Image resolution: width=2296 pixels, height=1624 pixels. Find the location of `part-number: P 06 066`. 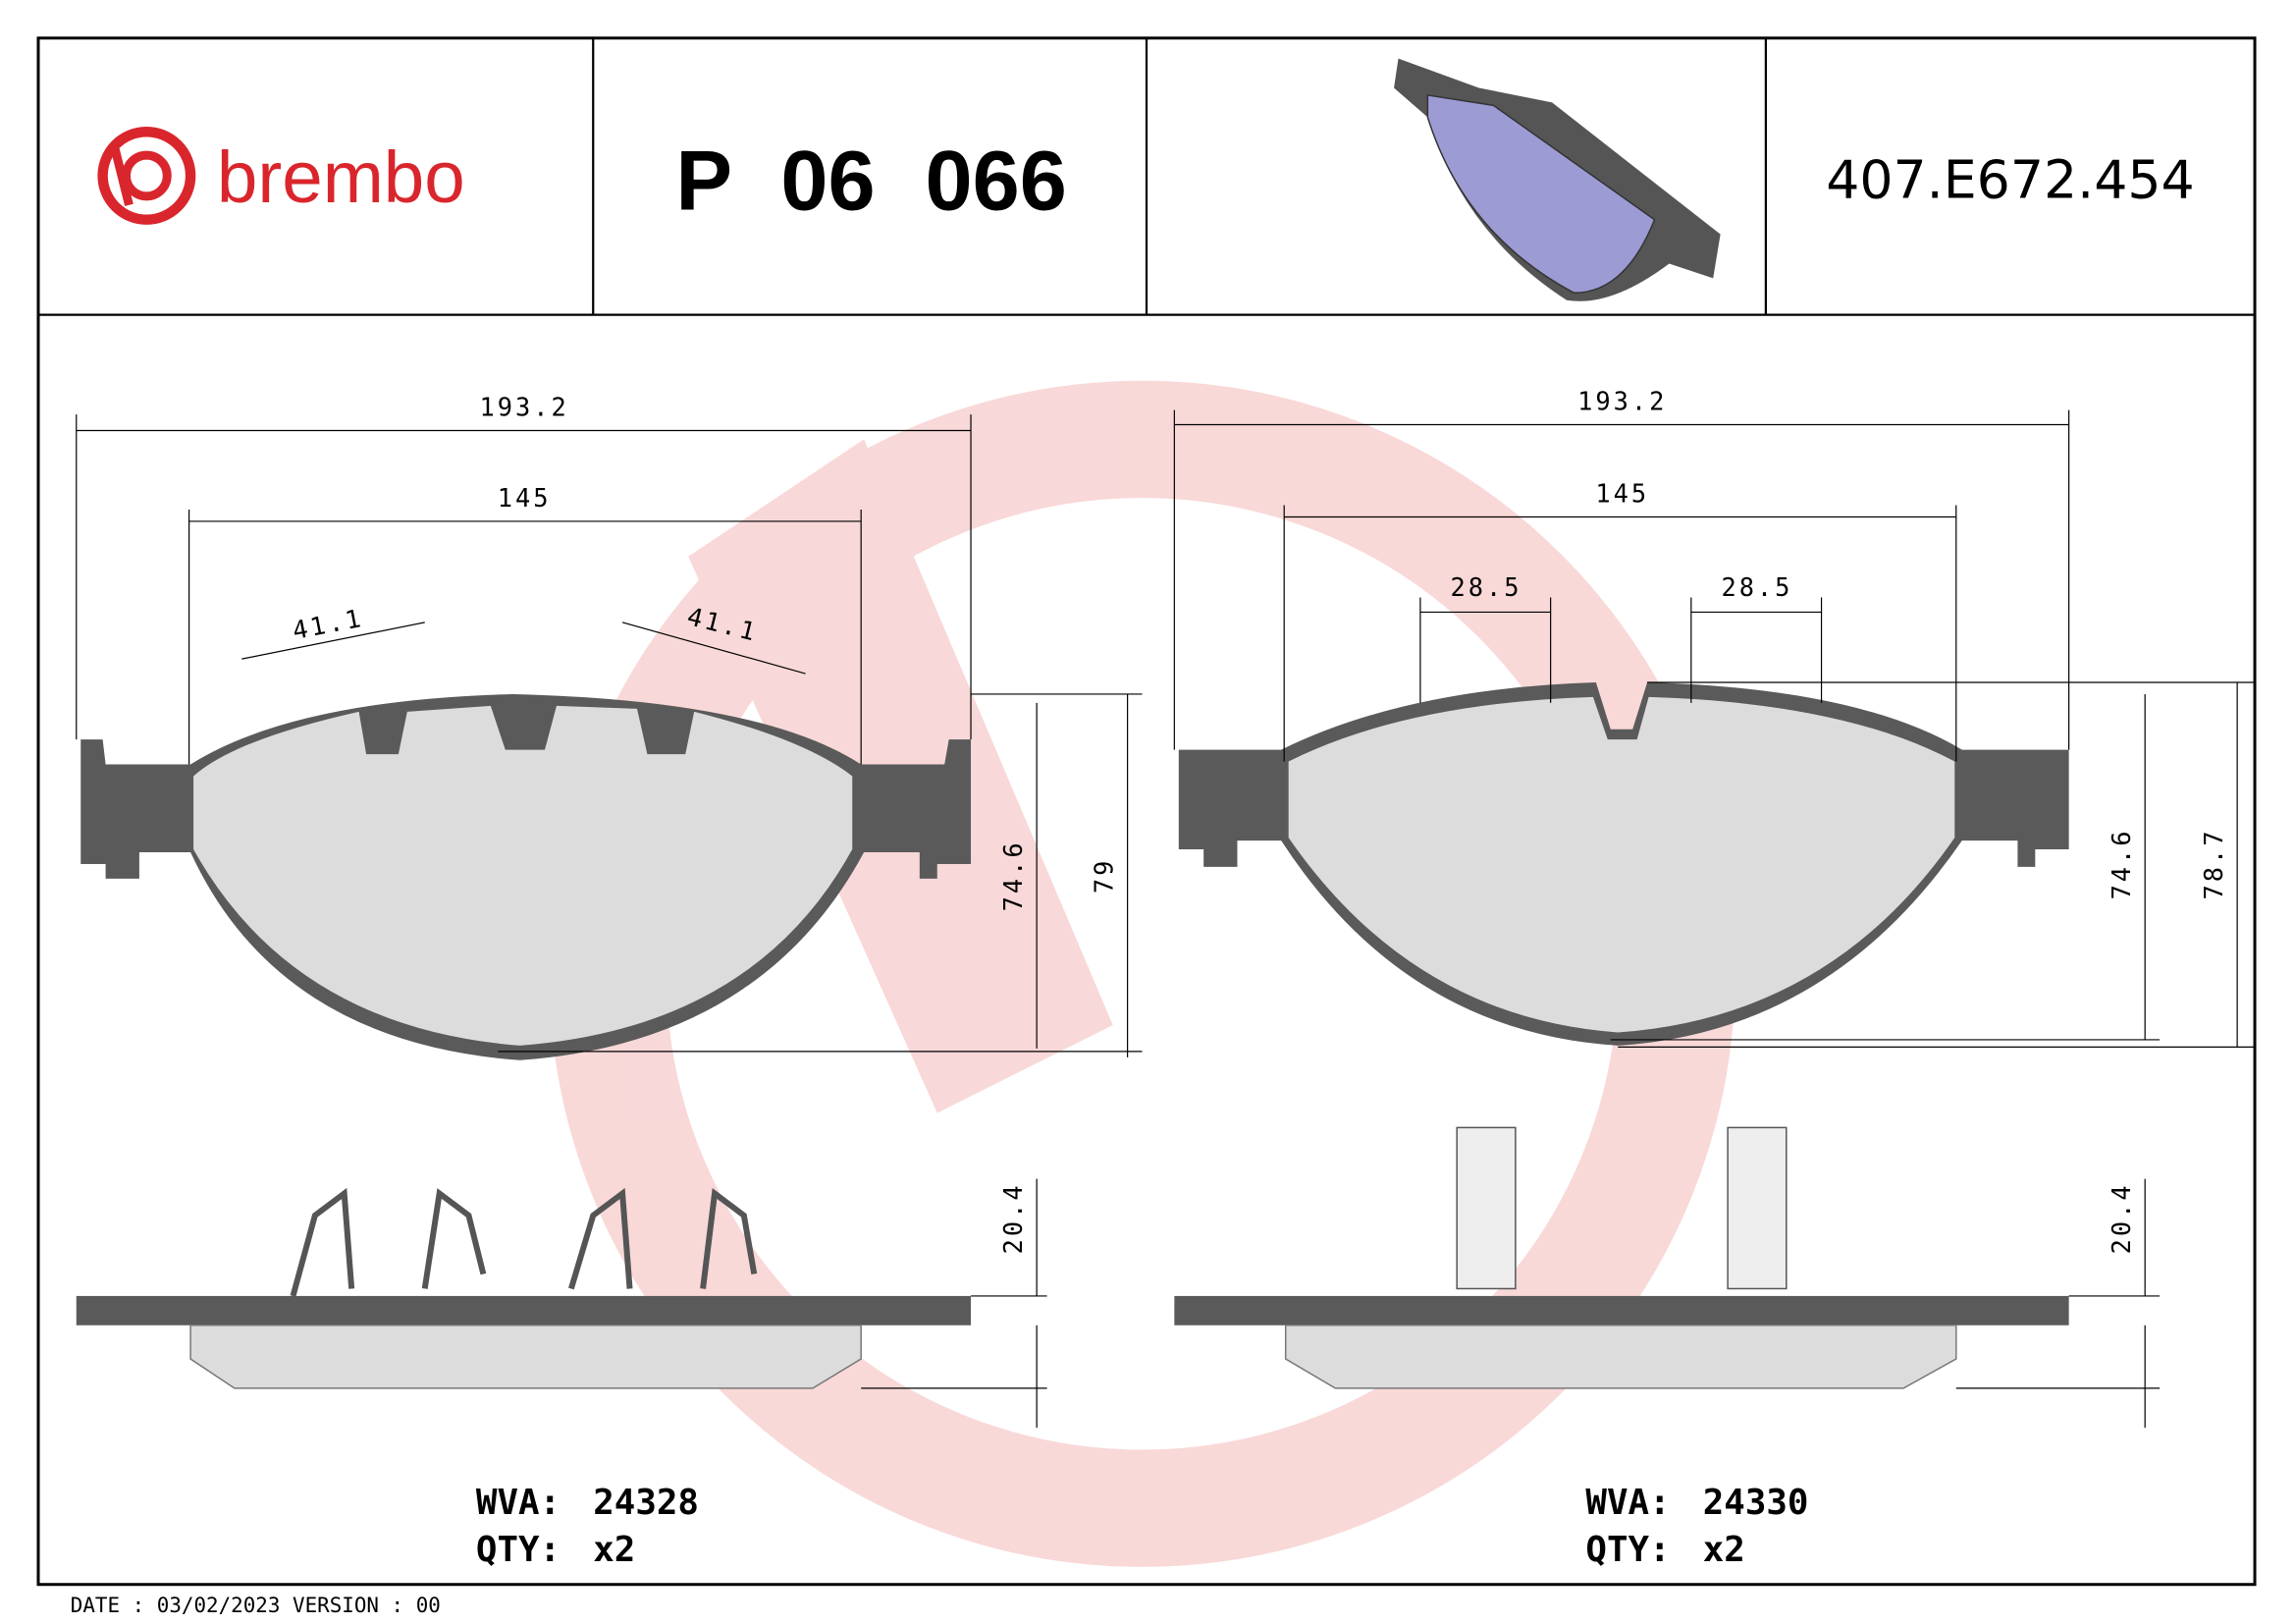

part-number: P 06 066 is located at coordinates (871, 181).